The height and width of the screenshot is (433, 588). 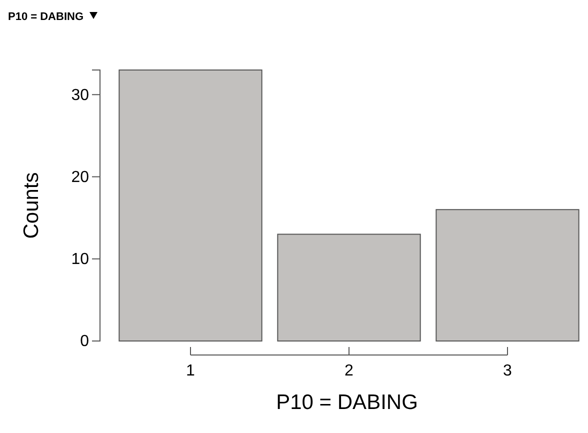 What do you see at coordinates (191, 371) in the screenshot?
I see `x-tick-label: 1` at bounding box center [191, 371].